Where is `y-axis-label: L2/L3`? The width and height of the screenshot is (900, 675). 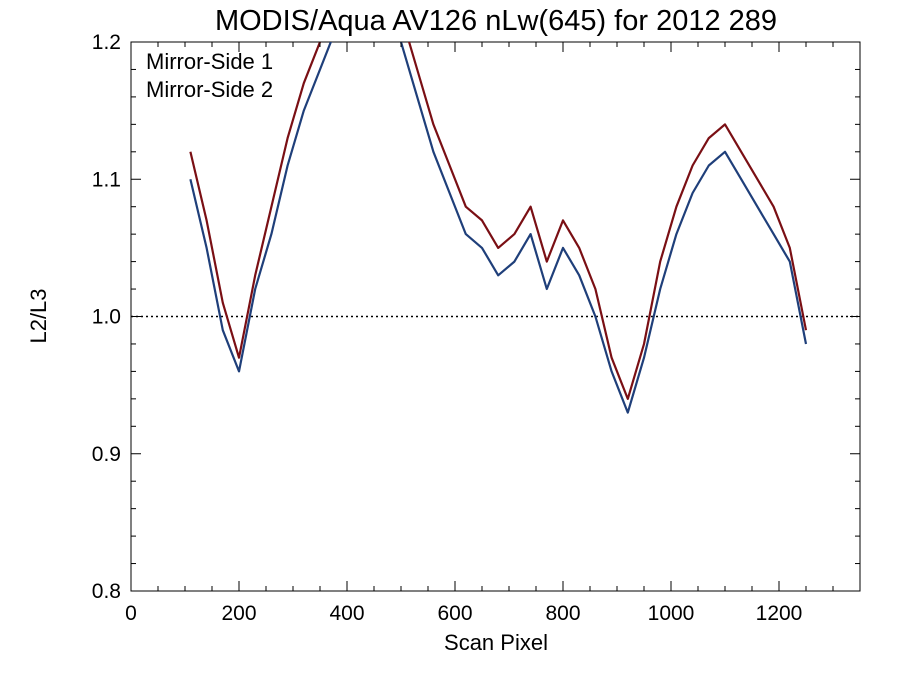
y-axis-label: L2/L3 is located at coordinates (38, 315).